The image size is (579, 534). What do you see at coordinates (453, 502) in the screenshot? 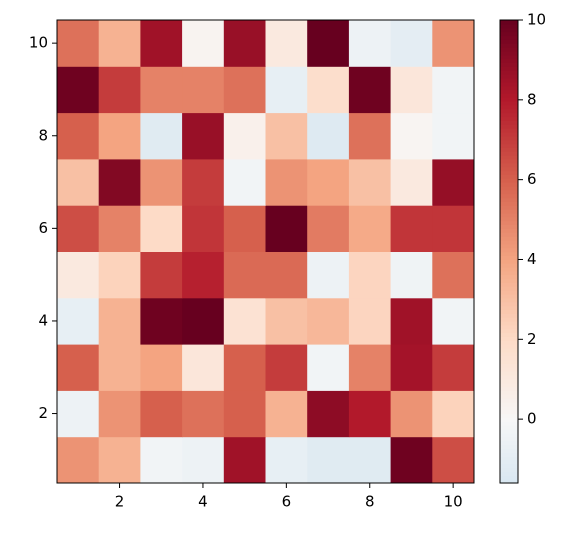
I see `x-tick-label: 10` at bounding box center [453, 502].